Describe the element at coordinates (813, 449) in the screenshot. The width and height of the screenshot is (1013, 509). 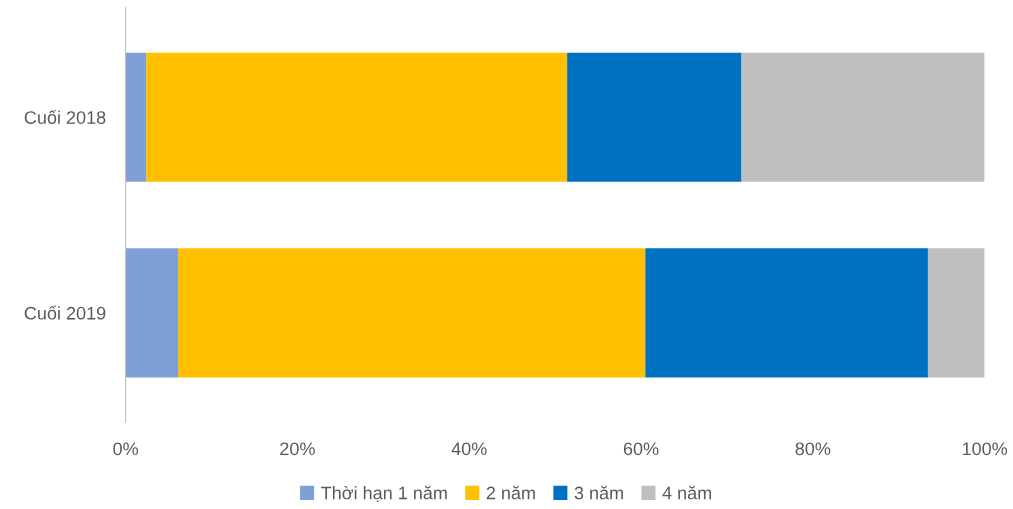
I see `x-tick-label: 80%` at that location.